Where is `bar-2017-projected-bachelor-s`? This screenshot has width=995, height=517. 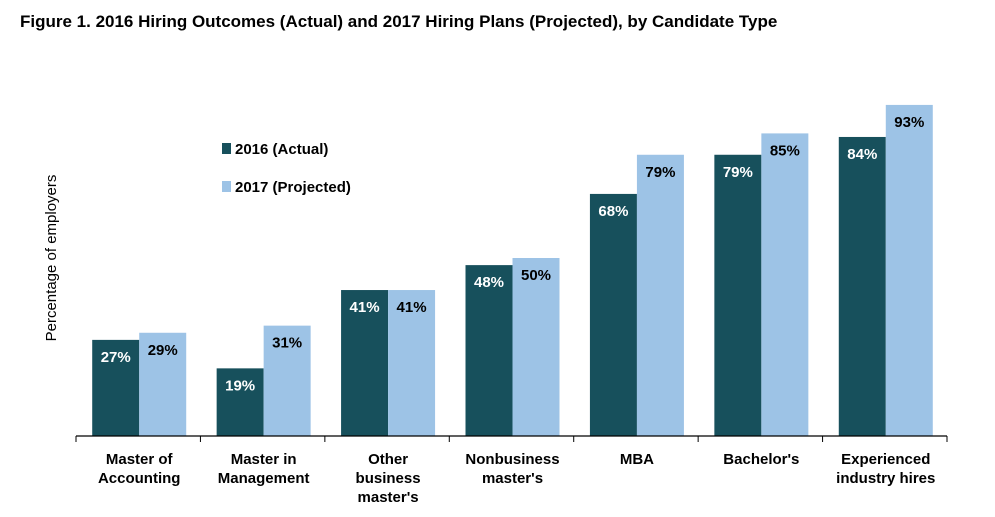
bar-2017-projected-bachelor-s is located at coordinates (785, 284).